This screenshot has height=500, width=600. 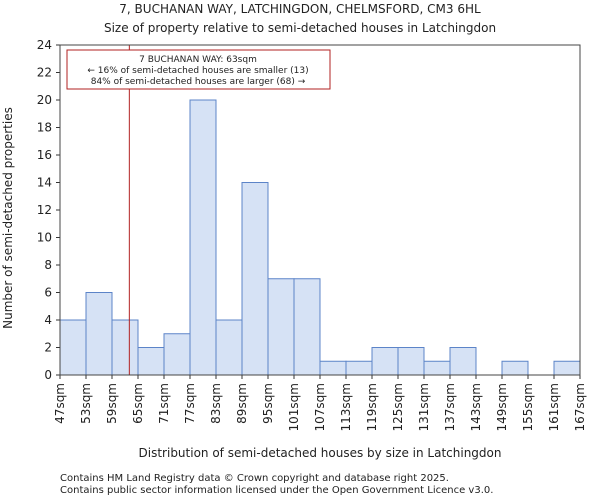 I want to click on bar-65sqm, so click(x=151, y=361).